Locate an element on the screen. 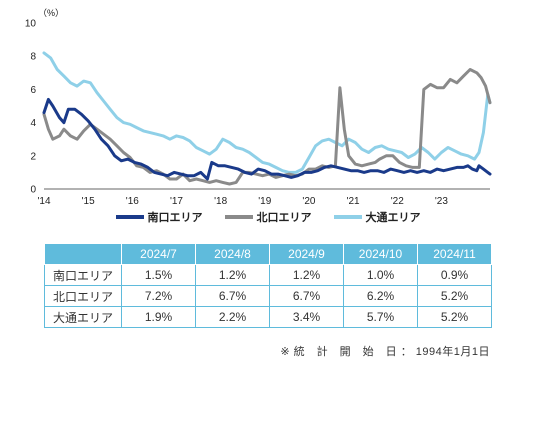 The height and width of the screenshot is (438, 536). table-cell: 3.4% is located at coordinates (306, 317).